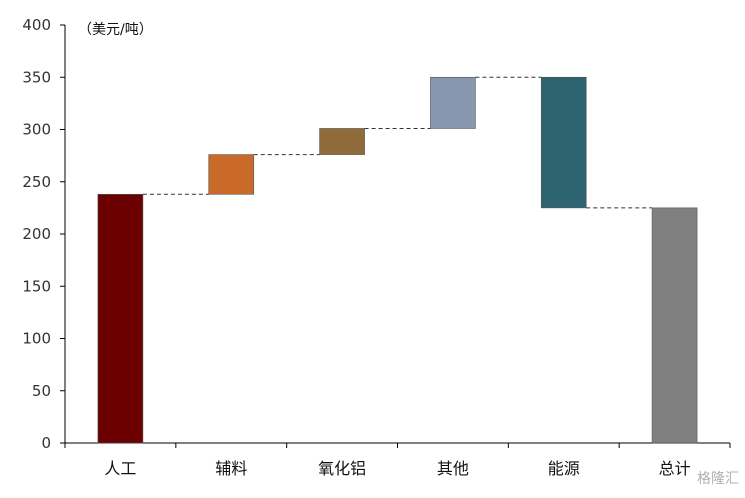  I want to click on y-tick-label: 300, so click(36, 130).